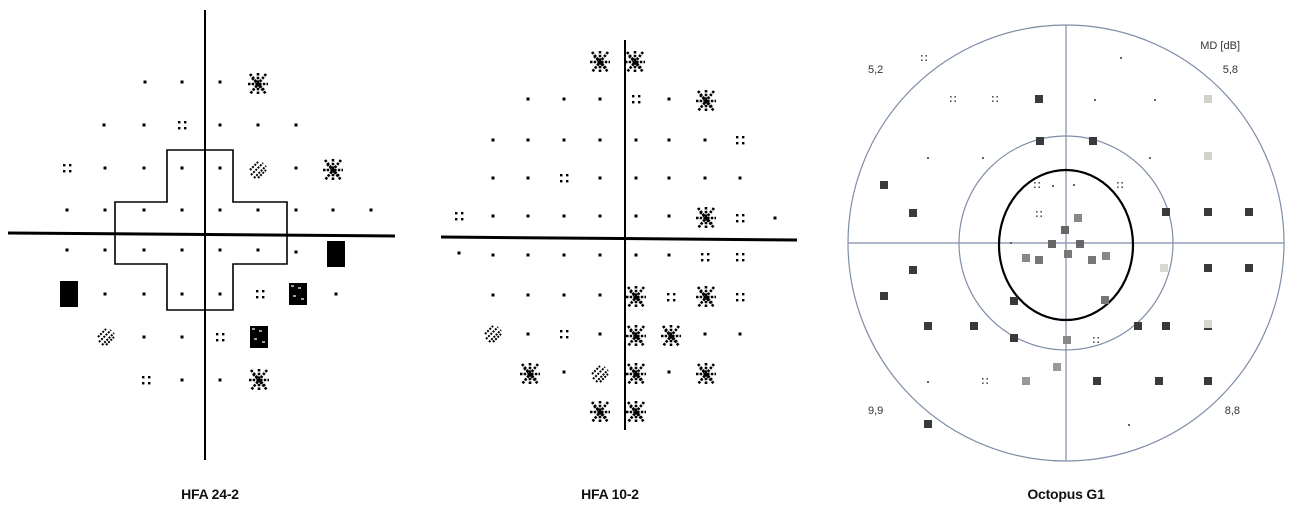 The height and width of the screenshot is (508, 1291). Describe the element at coordinates (1230, 70) in the screenshot. I see `md-upper-right: 5,8` at that location.